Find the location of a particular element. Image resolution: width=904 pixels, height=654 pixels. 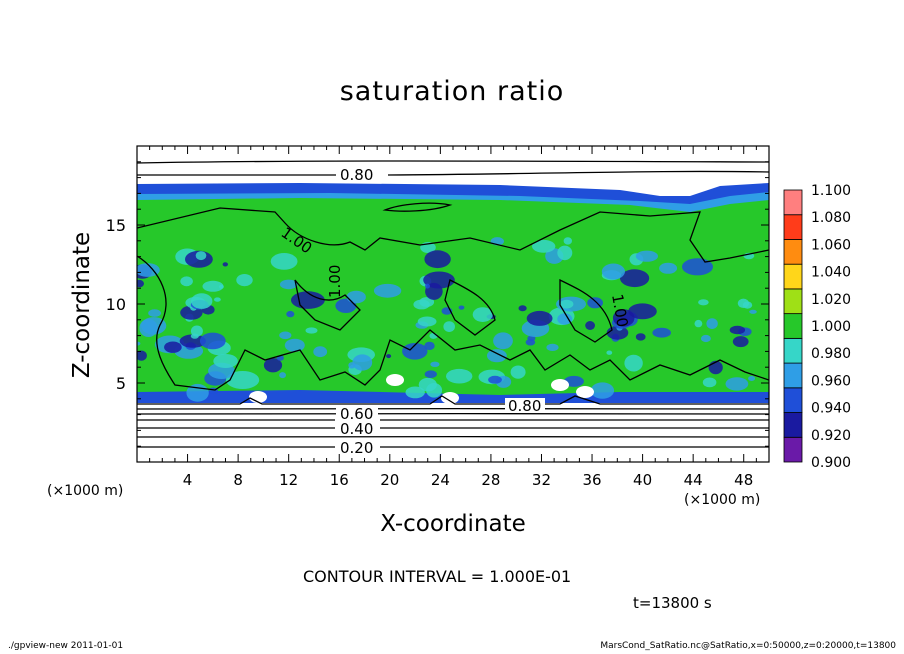

x-tick-label: 36 is located at coordinates (591, 480).